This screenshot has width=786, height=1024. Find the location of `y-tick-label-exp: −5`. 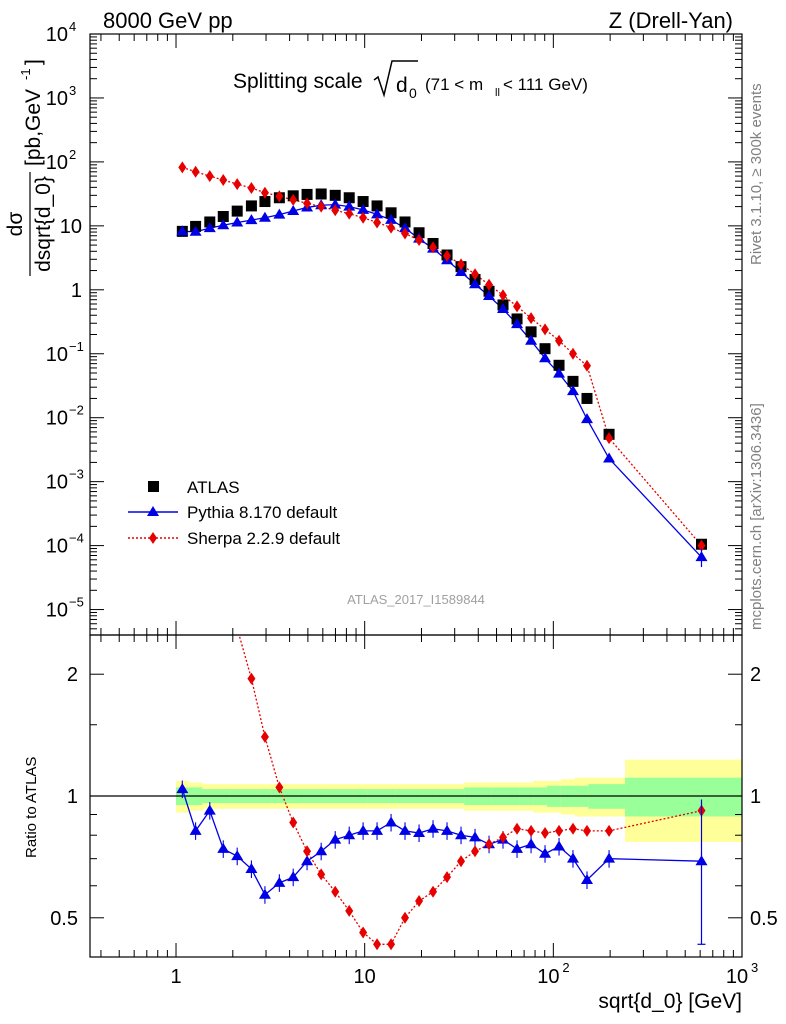

y-tick-label-exp: −5 is located at coordinates (76, 602).